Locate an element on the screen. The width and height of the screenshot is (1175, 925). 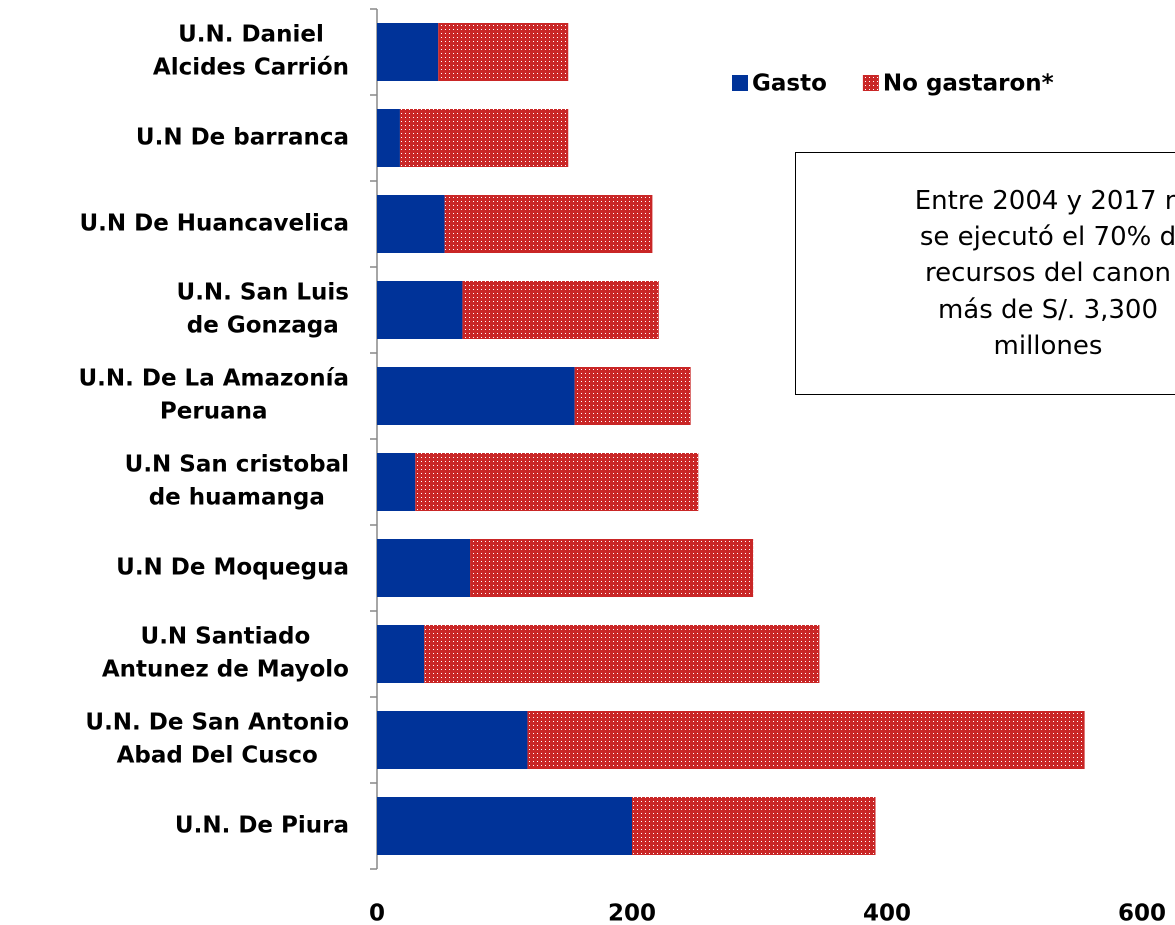
category-label: U.N. De San Antonio Abad Del Cusco is located at coordinates (217, 739).